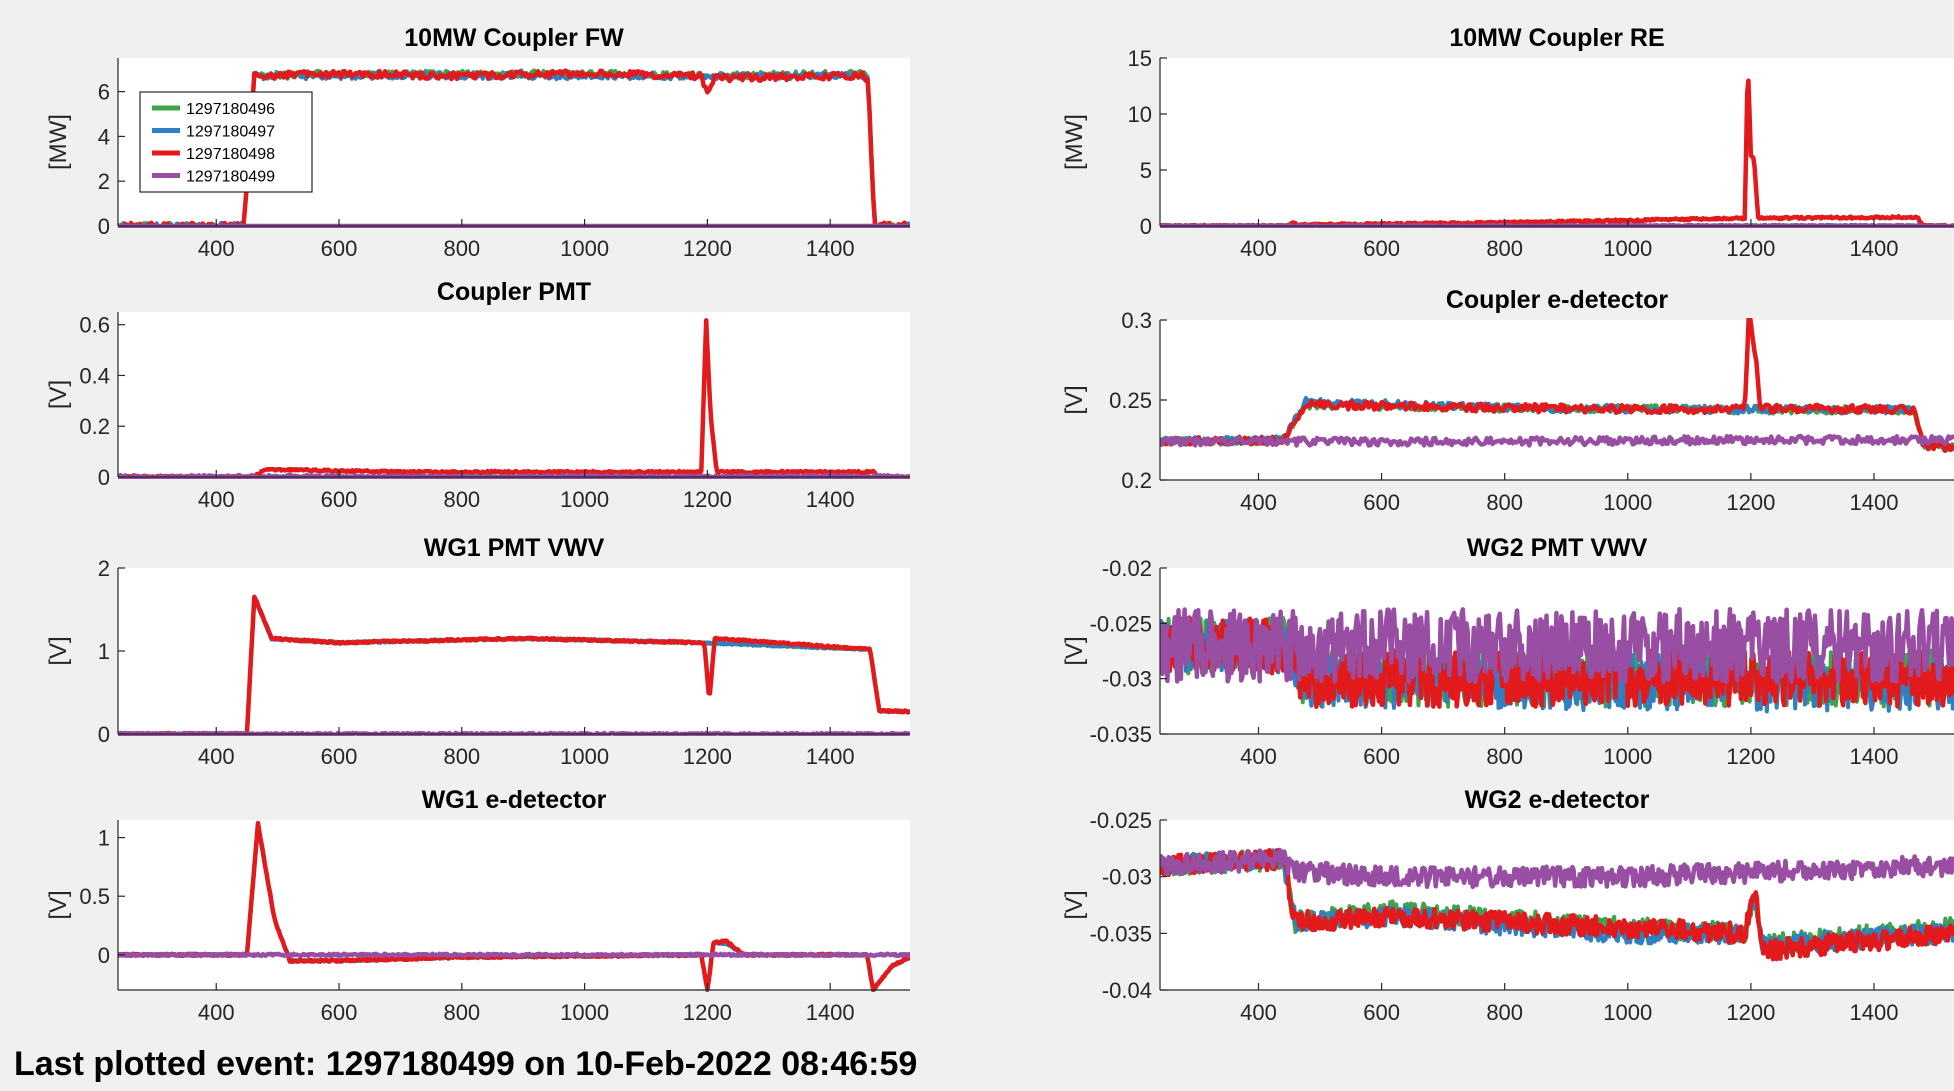 This screenshot has width=1954, height=1091. What do you see at coordinates (1127, 568) in the screenshot?
I see `y-tick-label: -0.02` at bounding box center [1127, 568].